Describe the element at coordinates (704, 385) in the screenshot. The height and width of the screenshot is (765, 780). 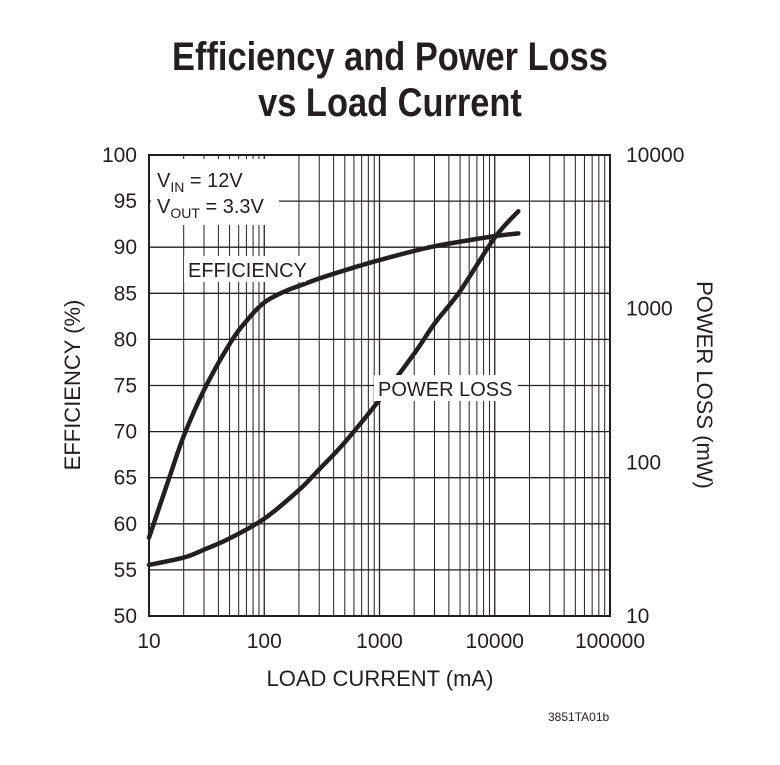
I see `y2-axis-label: POWER LOSS (mW)` at that location.